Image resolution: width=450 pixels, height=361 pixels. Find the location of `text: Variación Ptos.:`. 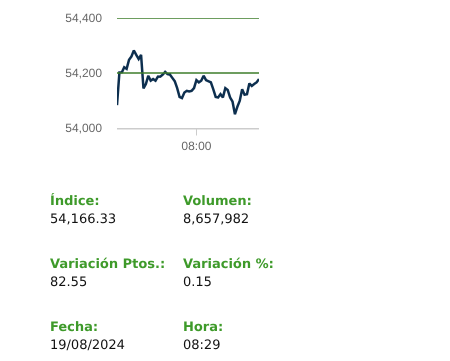

text: Variación Ptos.: is located at coordinates (108, 265).